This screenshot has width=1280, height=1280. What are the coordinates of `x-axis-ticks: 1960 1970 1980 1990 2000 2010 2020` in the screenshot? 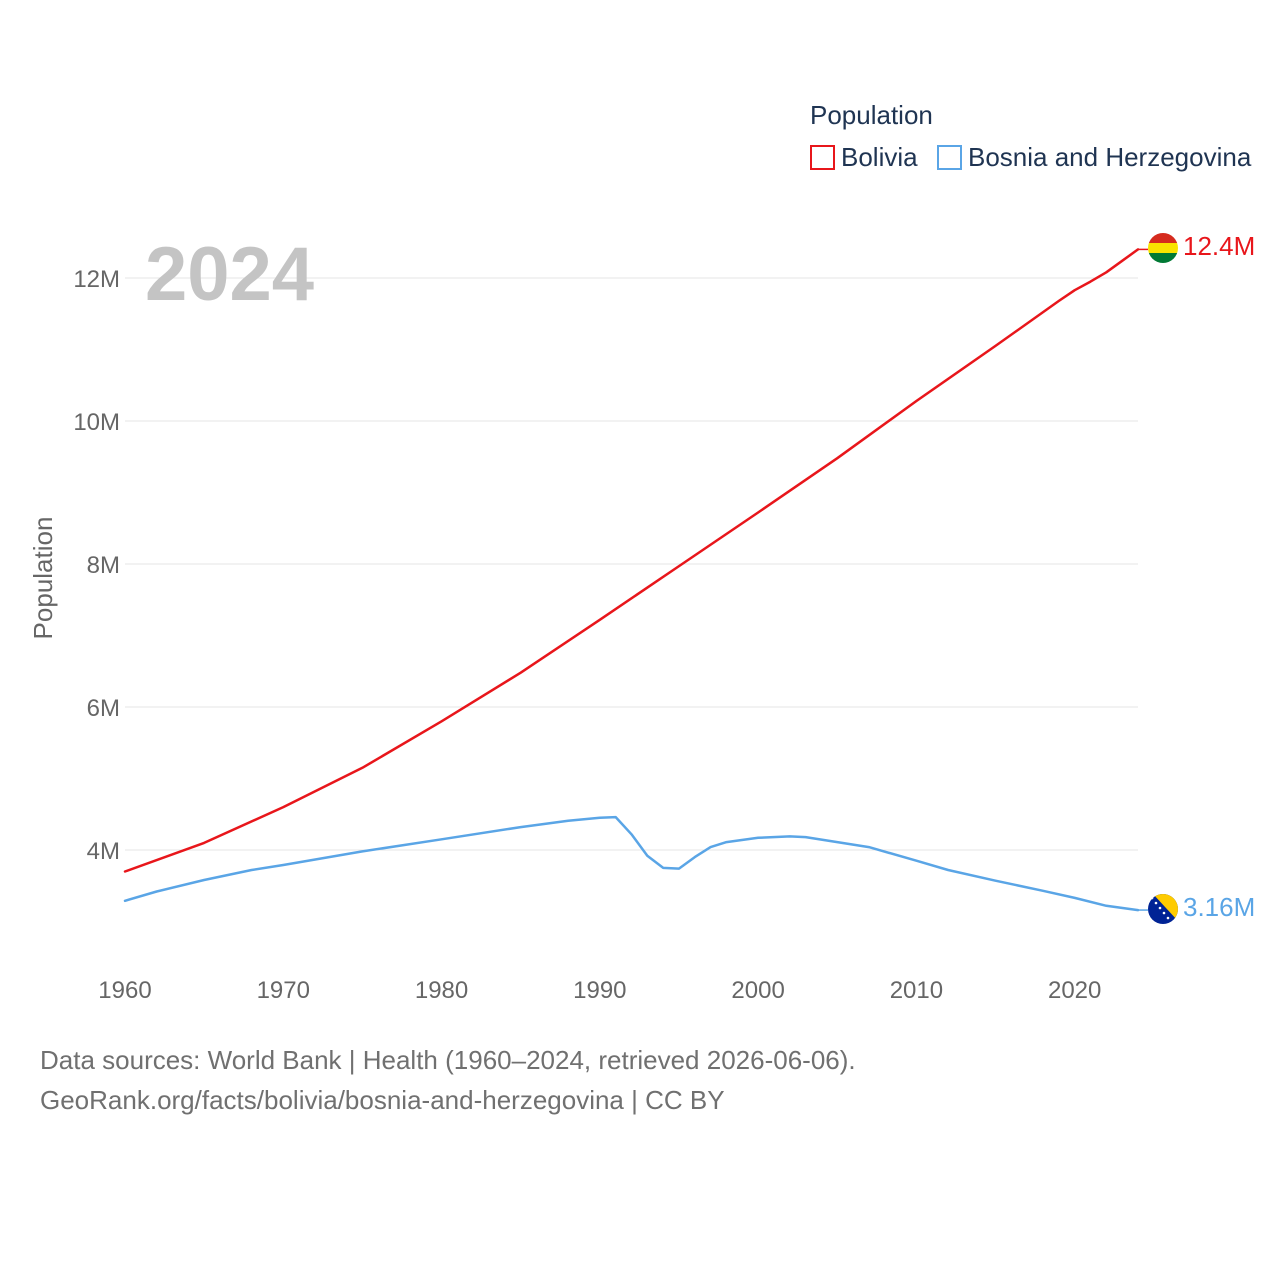 It's located at (599, 990).